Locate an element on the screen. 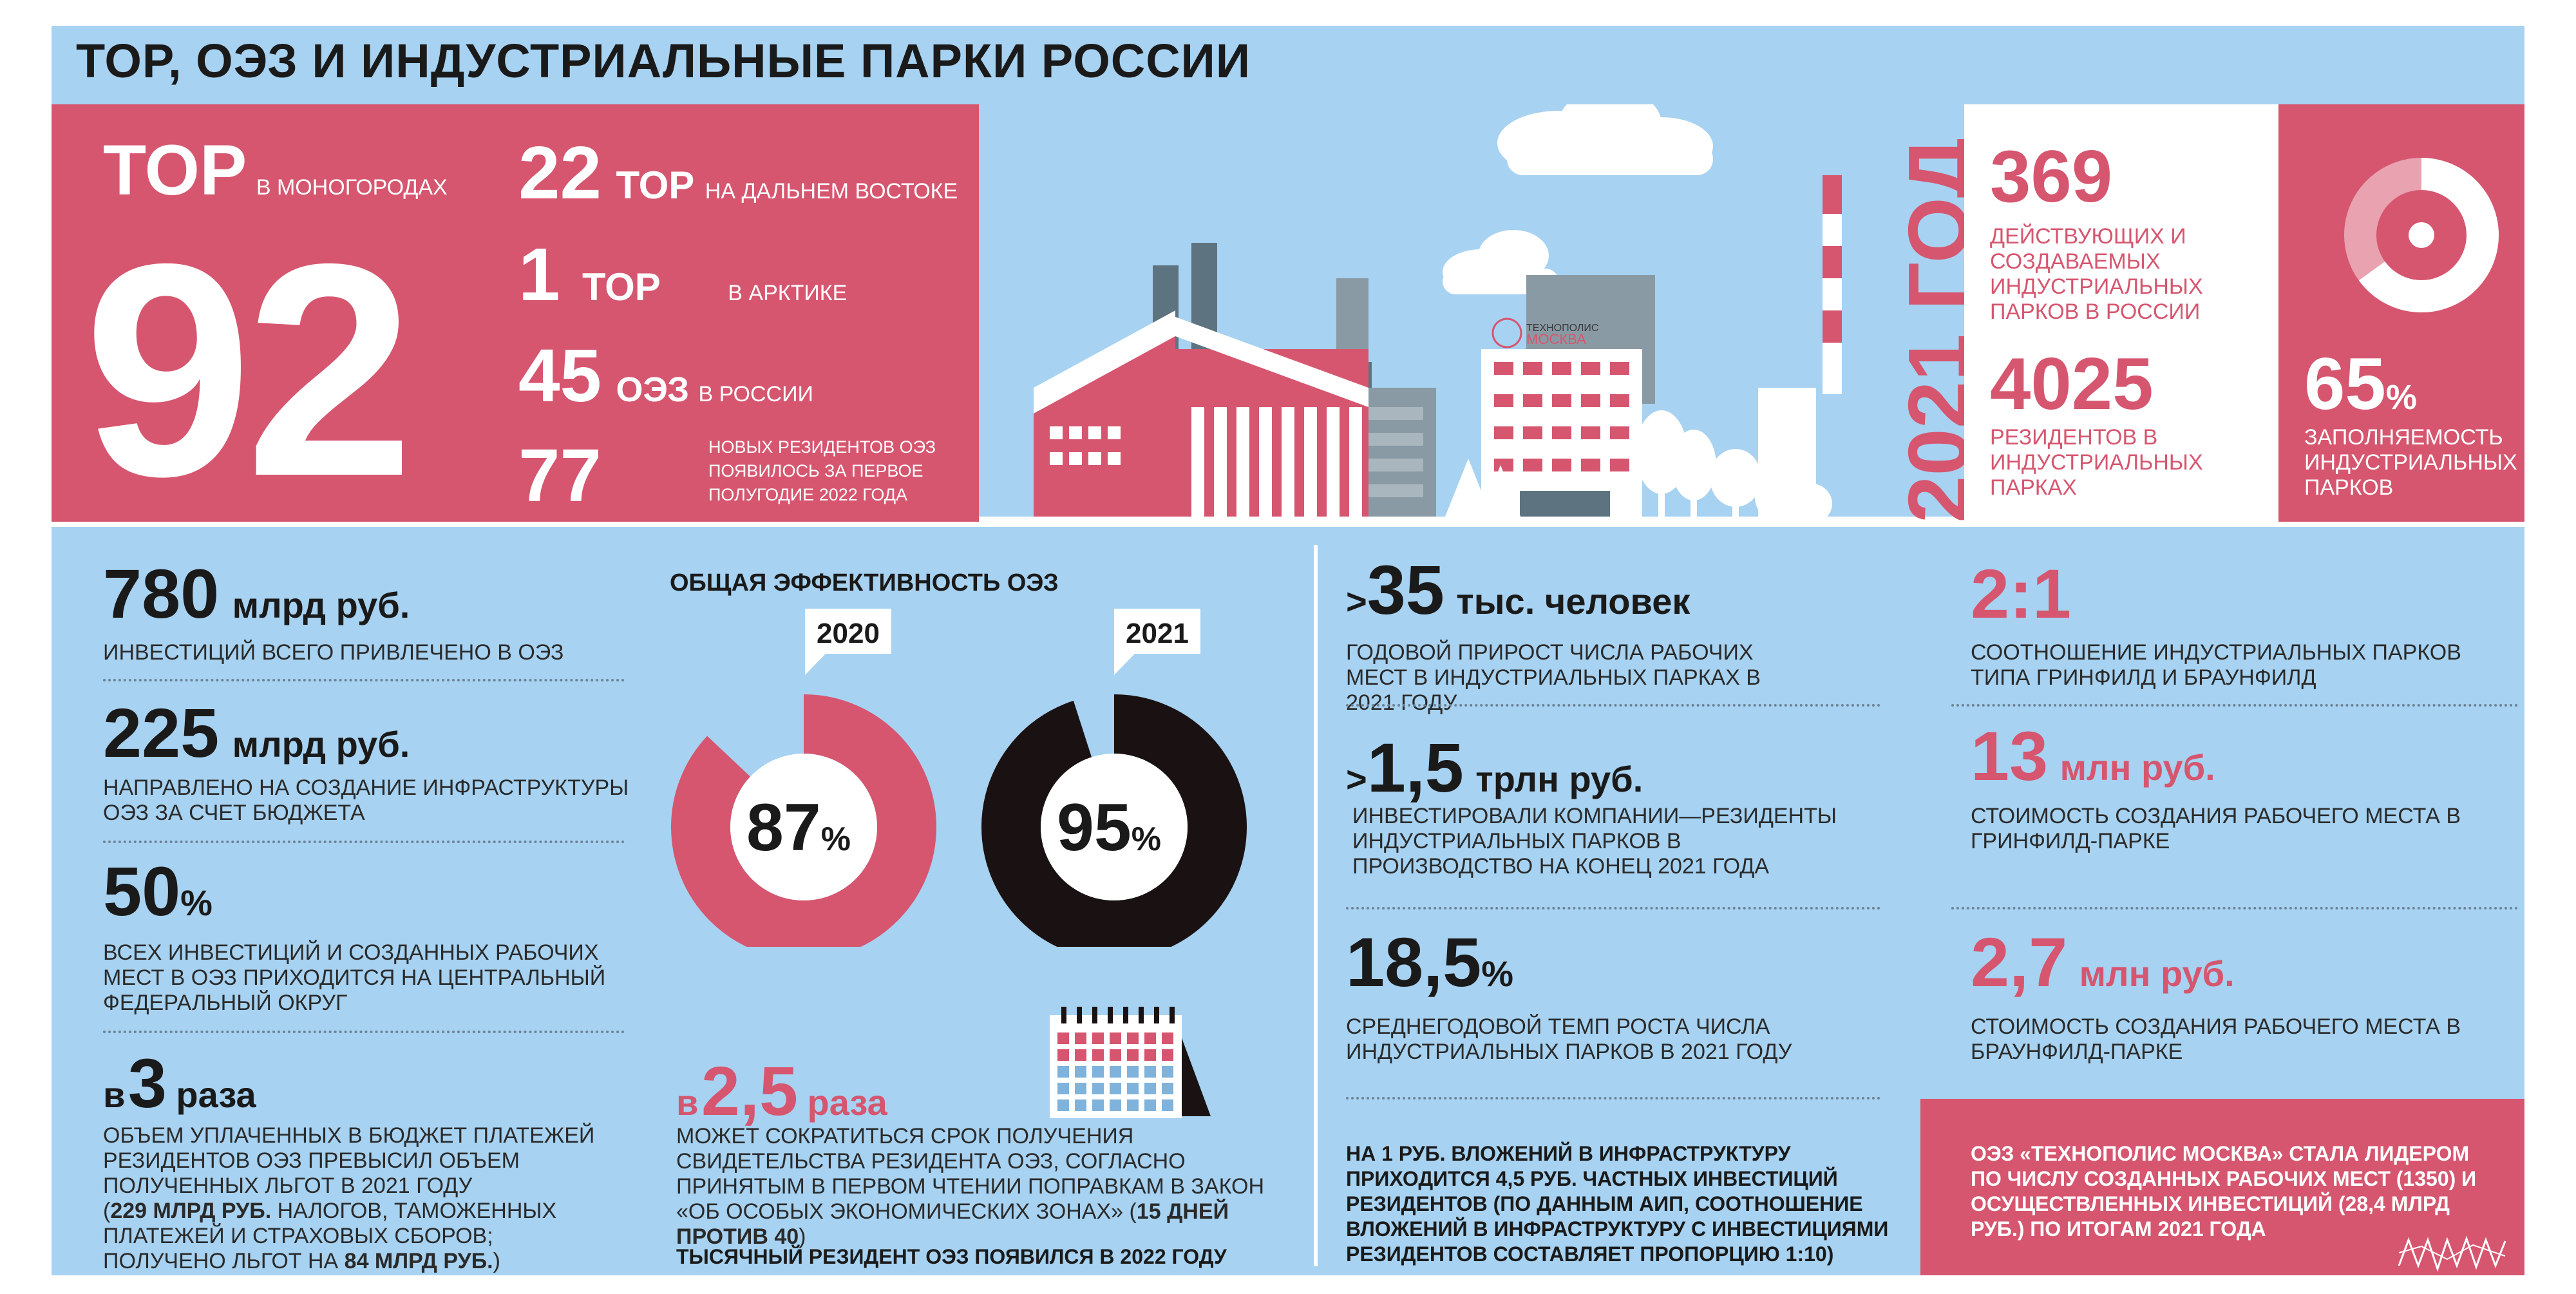 The image size is (2576, 1294). year-label-2020: 2020 is located at coordinates (848, 633).